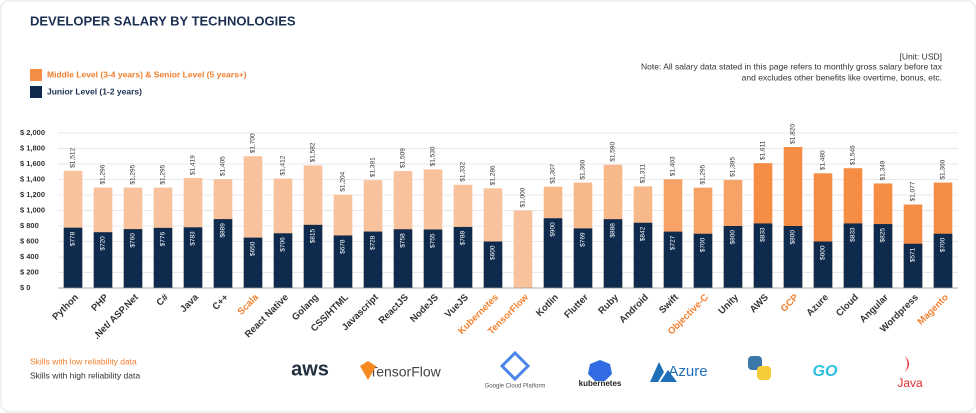 Image resolution: width=976 pixels, height=413 pixels. Describe the element at coordinates (853, 155) in the screenshot. I see `value-label: $1,546` at that location.